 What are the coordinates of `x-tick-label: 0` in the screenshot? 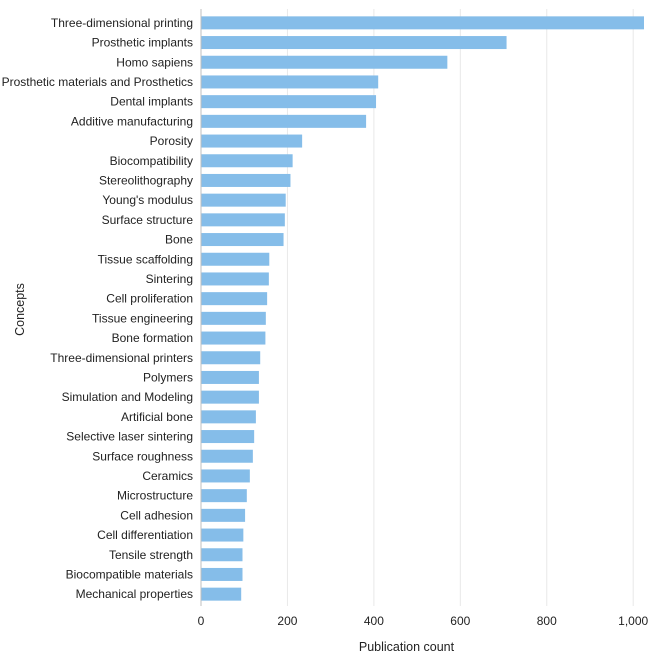 It's located at (201, 621).